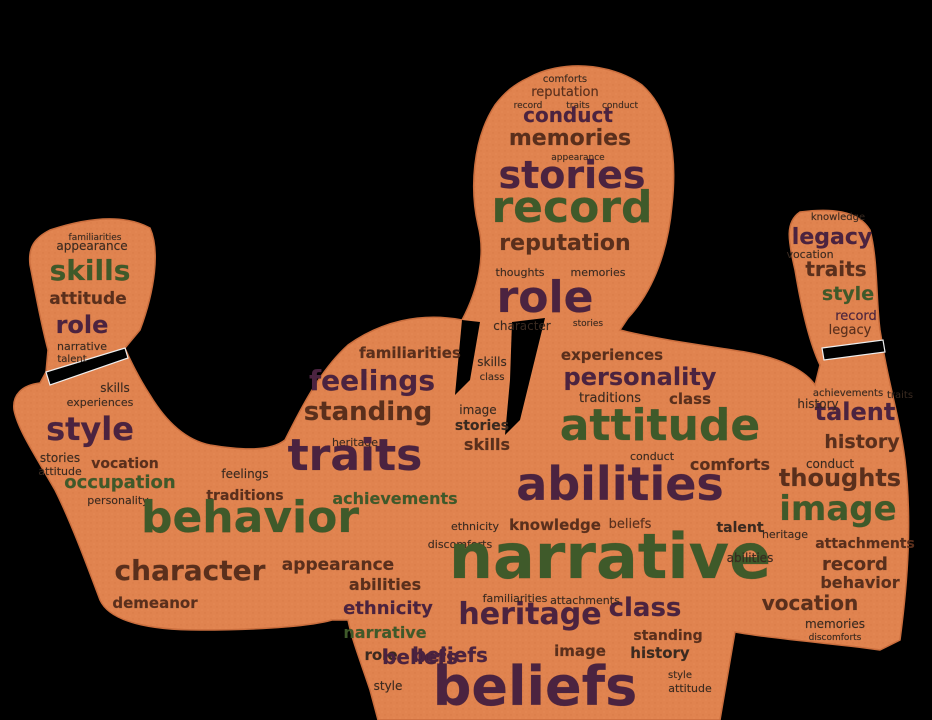  I want to click on word-torso-11: abilities, so click(385, 584).